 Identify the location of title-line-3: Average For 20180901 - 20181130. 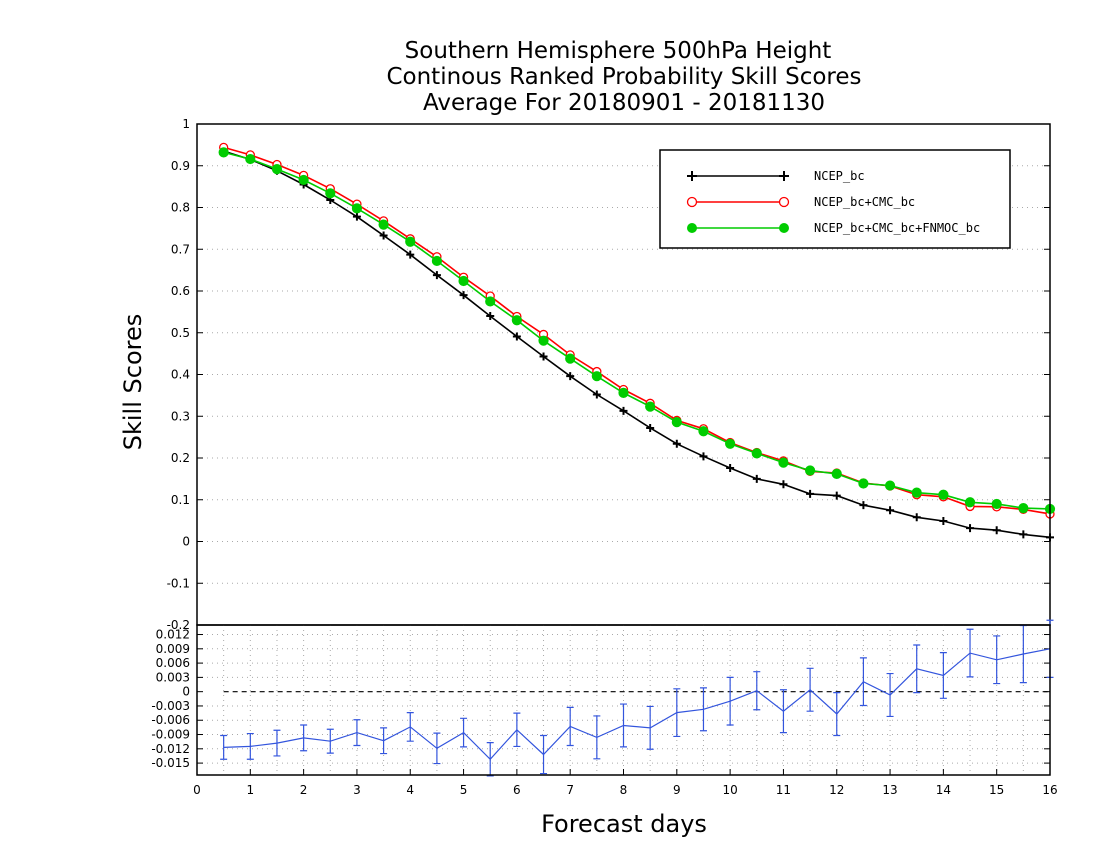
(624, 103).